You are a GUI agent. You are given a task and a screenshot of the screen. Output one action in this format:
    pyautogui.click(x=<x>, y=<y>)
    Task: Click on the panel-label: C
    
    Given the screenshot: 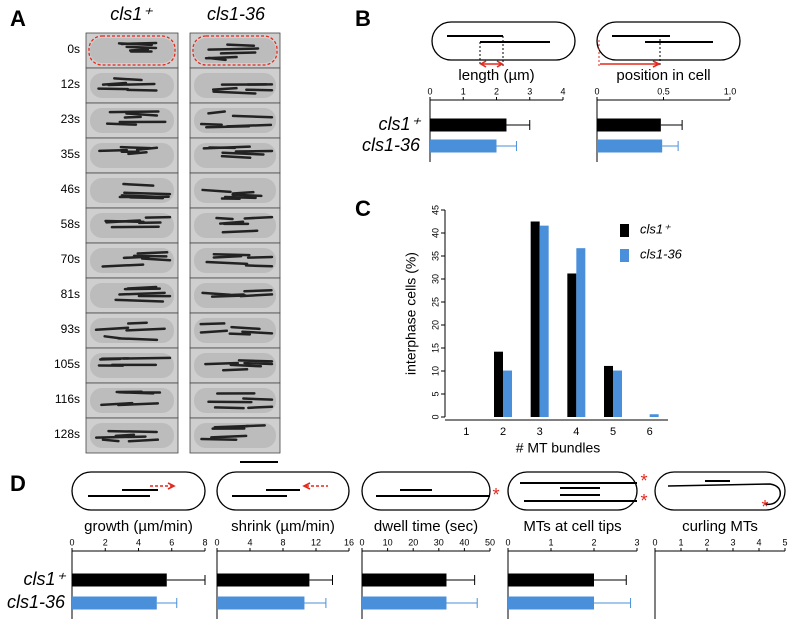 What is the action you would take?
    pyautogui.click(x=363, y=208)
    